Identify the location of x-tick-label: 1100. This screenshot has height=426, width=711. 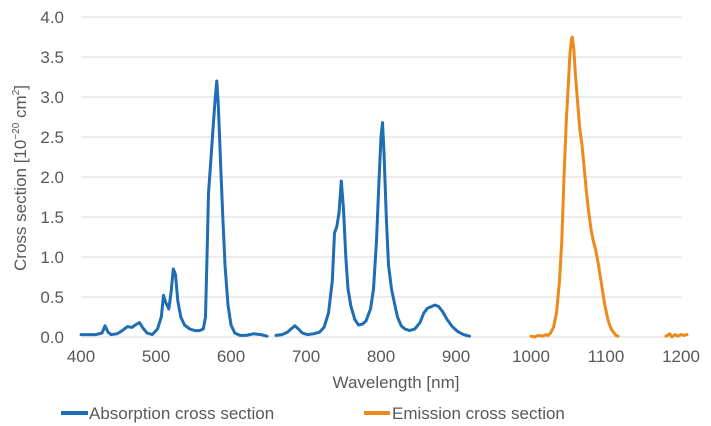
(606, 356).